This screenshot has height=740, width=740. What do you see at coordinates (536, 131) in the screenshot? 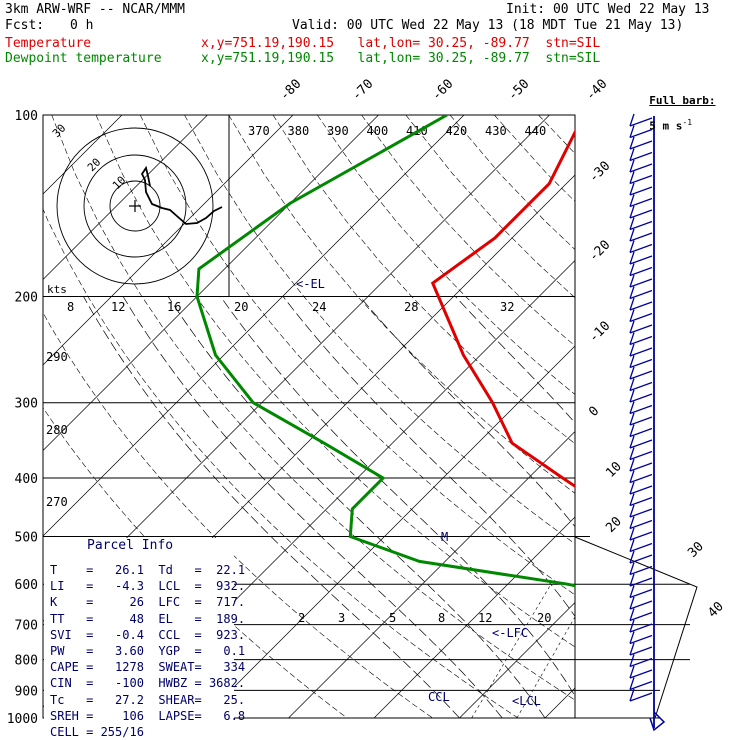
I see `theta-label: 440` at bounding box center [536, 131].